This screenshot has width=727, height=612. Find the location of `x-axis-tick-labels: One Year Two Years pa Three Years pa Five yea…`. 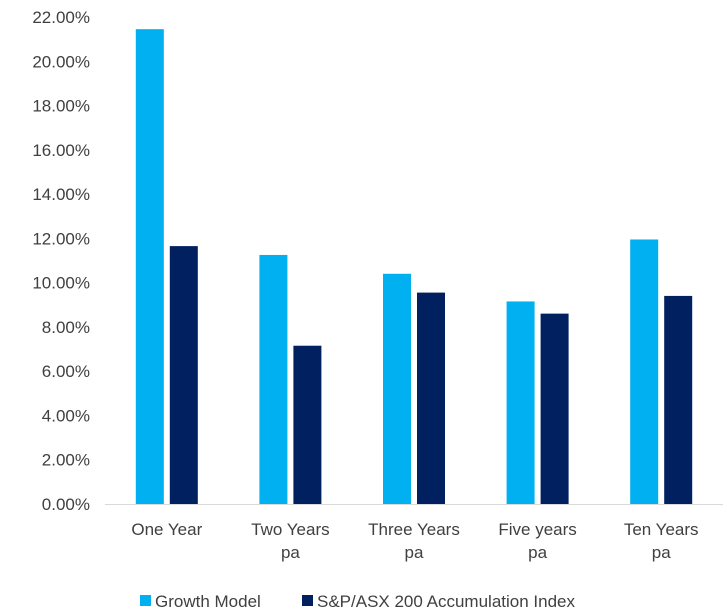

x-axis-tick-labels: One Year Two Years pa Three Years pa Five yea… is located at coordinates (414, 541).